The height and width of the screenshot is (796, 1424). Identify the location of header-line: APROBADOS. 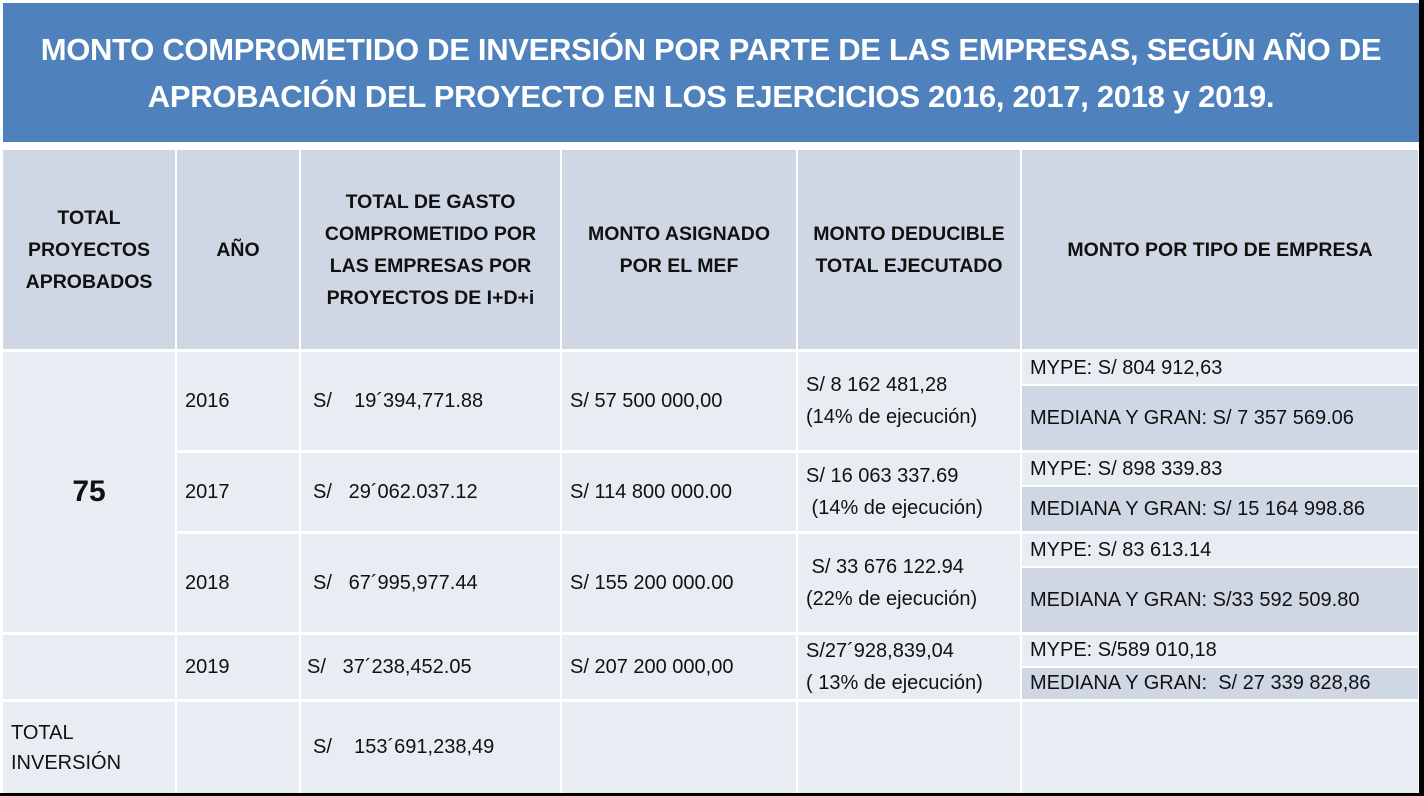
(89, 281).